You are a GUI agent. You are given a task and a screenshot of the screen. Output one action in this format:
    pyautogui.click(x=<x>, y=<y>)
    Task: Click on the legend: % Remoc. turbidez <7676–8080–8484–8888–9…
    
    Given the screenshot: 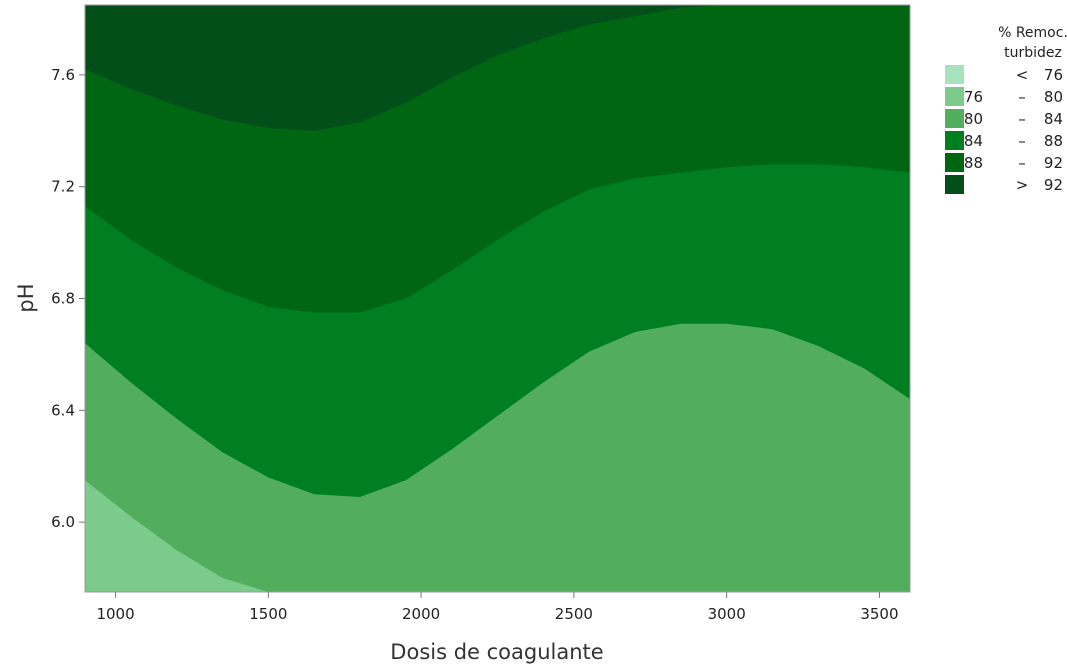 What is the action you would take?
    pyautogui.click(x=1006, y=109)
    